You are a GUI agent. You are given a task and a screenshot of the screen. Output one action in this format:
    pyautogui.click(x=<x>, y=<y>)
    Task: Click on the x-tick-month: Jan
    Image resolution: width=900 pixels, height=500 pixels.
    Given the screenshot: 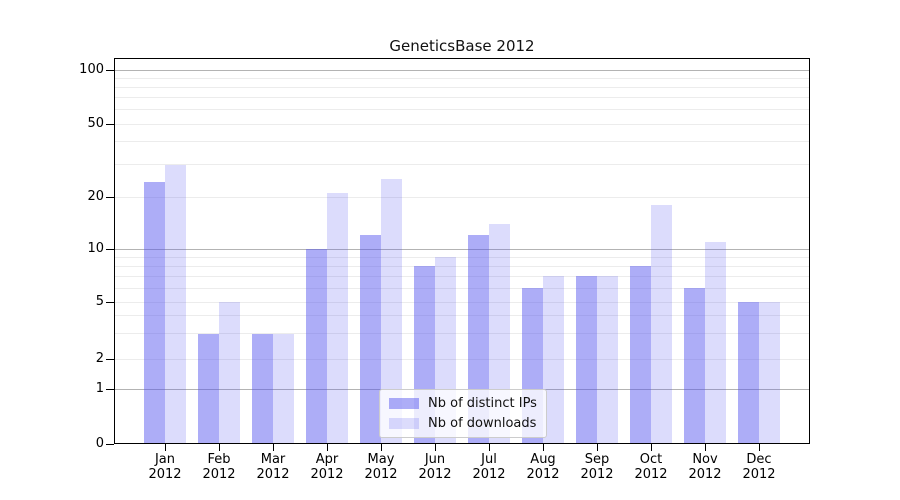 What is the action you would take?
    pyautogui.click(x=165, y=459)
    